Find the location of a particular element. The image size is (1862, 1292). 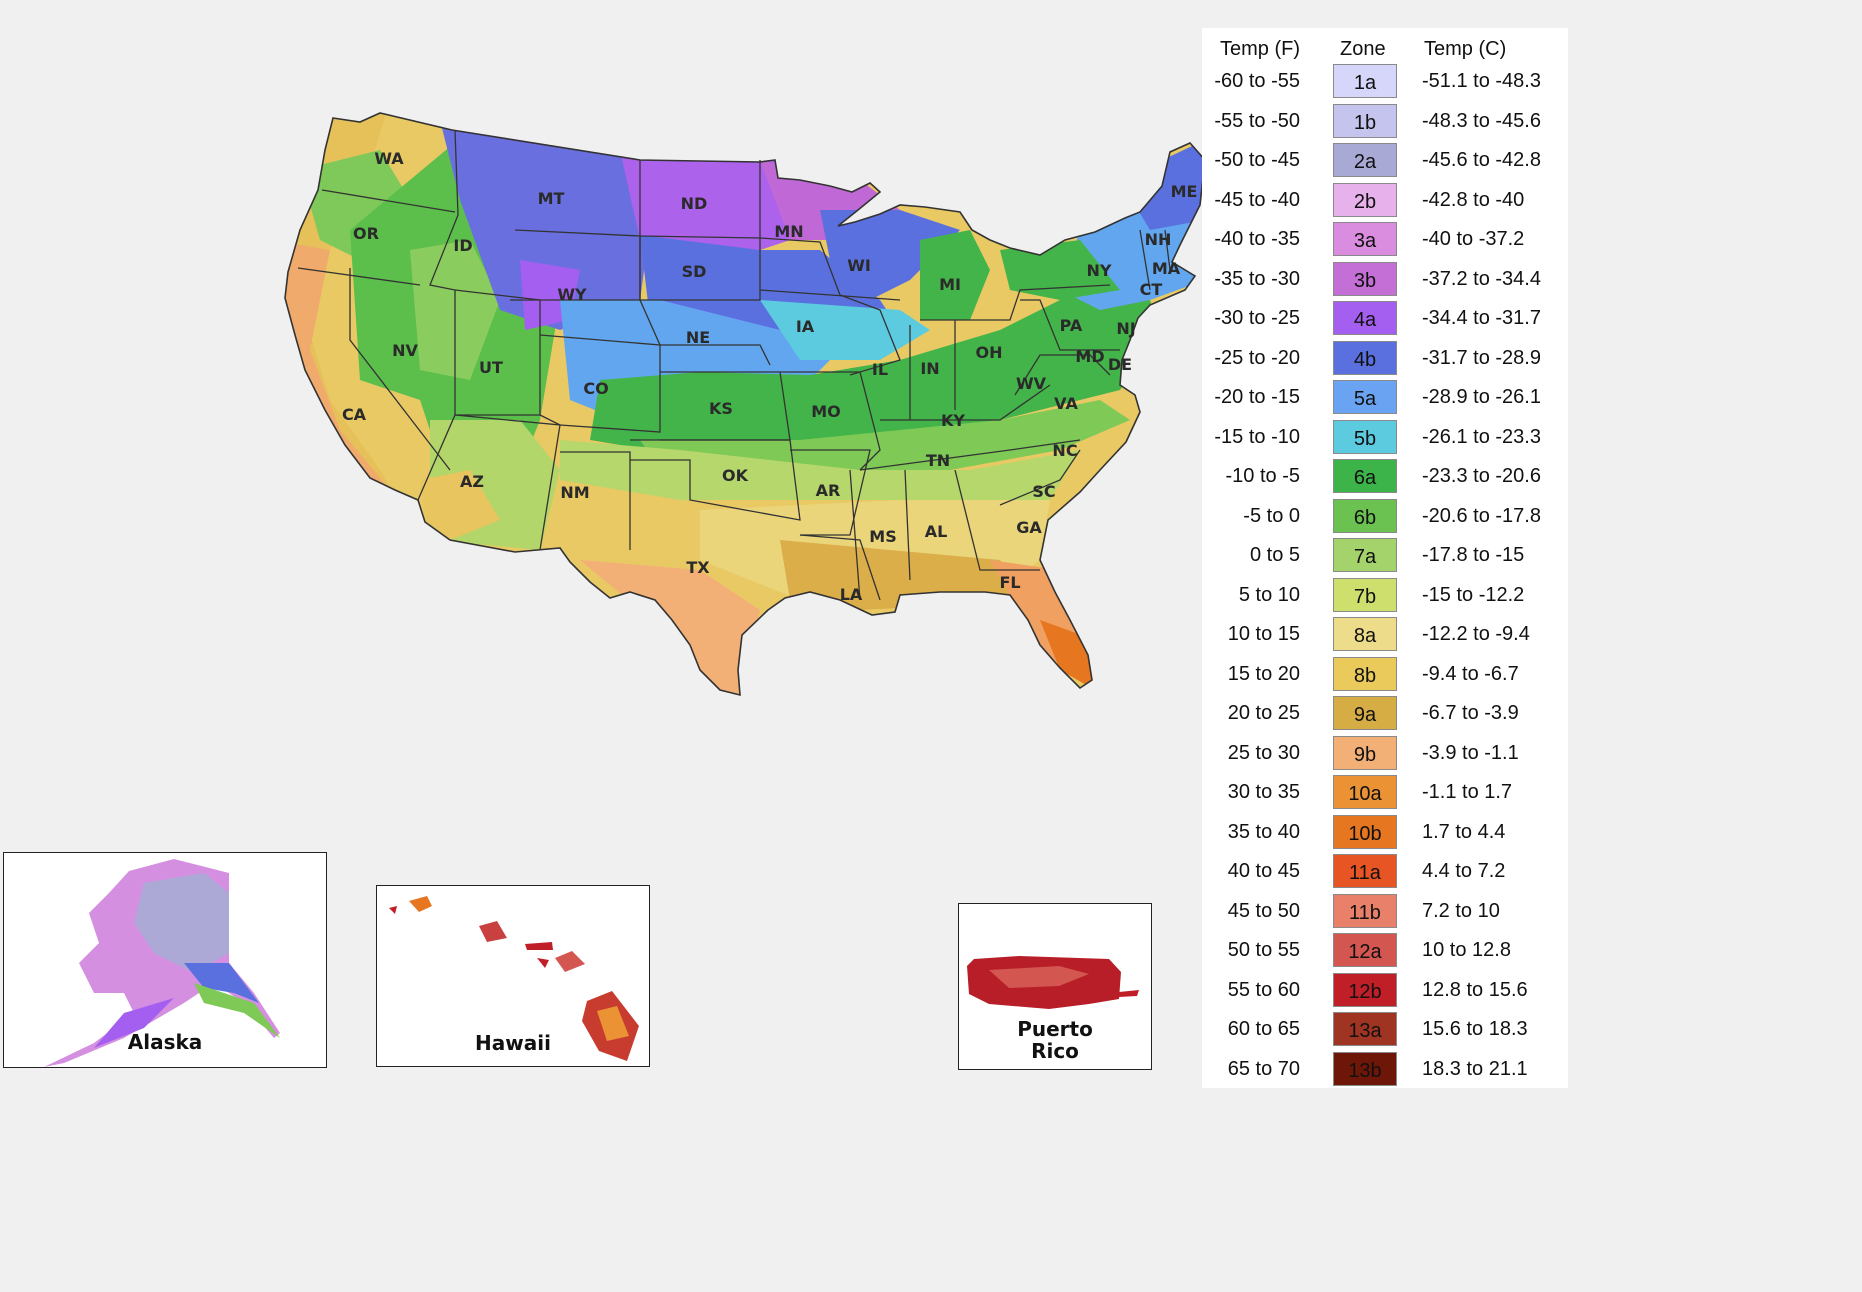

state-label-id: ID is located at coordinates (462, 245).